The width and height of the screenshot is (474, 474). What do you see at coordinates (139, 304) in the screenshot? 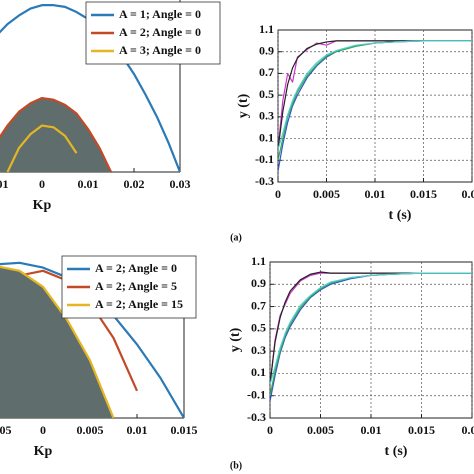
I see `legend-label: A = 2; Angle = 15` at bounding box center [139, 304].